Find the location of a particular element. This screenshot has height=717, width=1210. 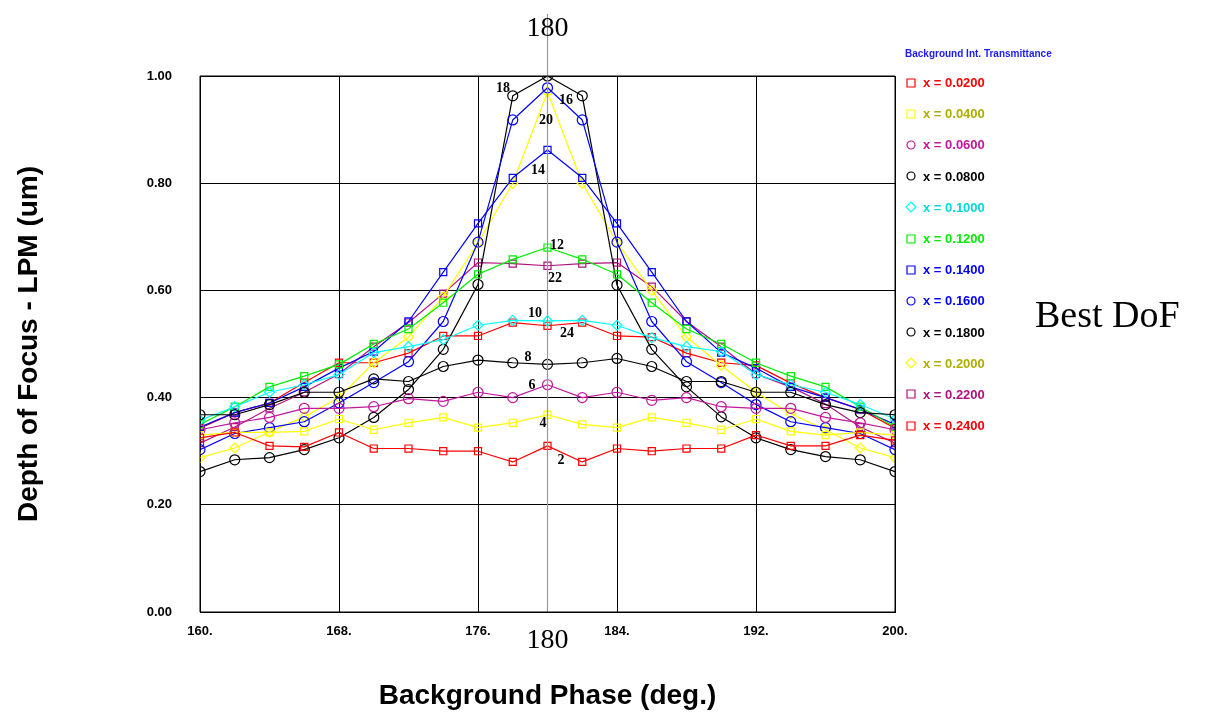

annotation: 18 is located at coordinates (503, 87).